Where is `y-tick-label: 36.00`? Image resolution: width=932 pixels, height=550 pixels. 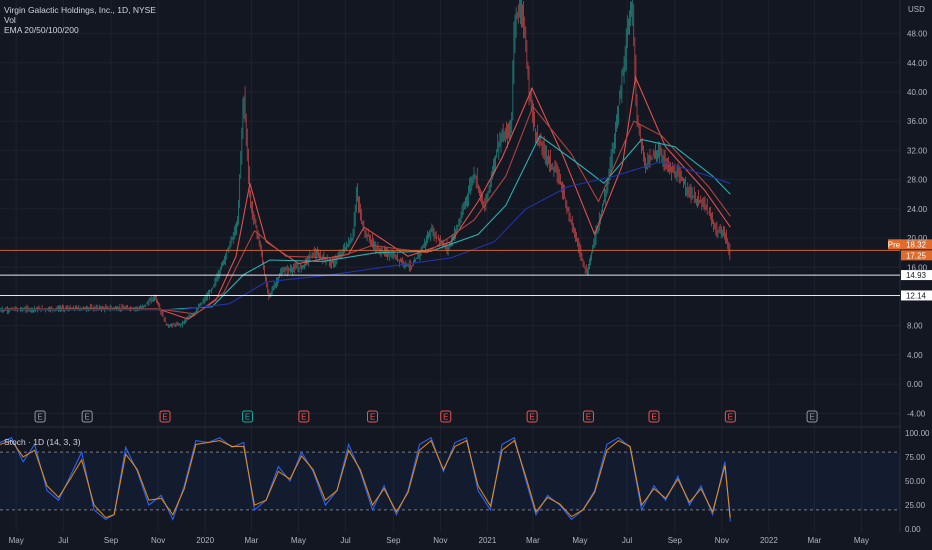
y-tick-label: 36.00 is located at coordinates (917, 121).